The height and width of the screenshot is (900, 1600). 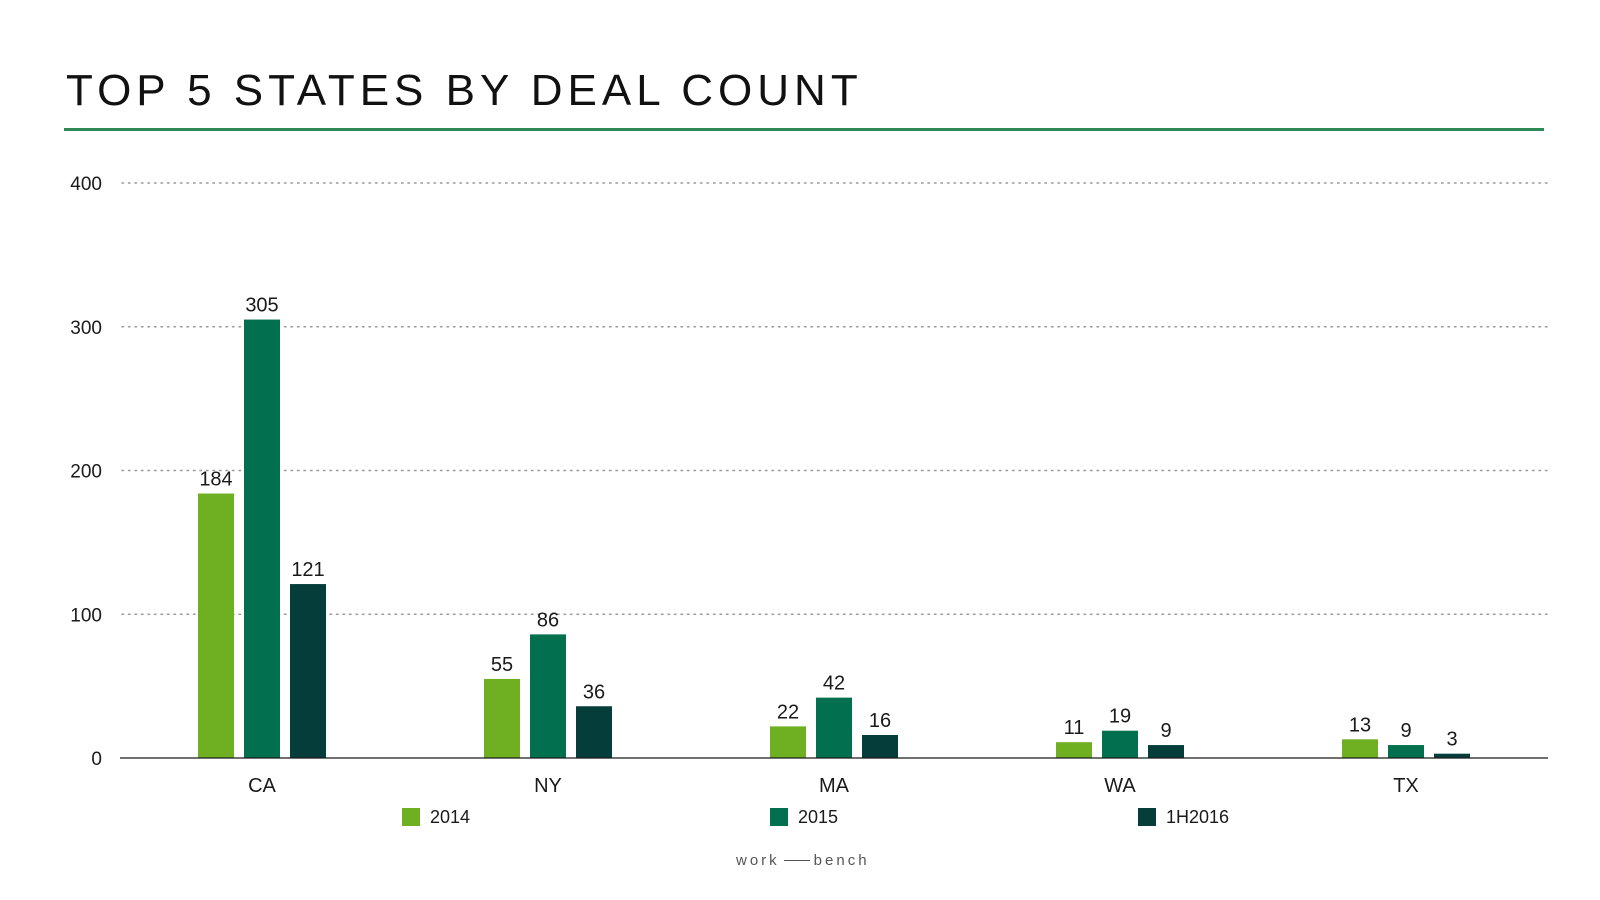 I want to click on data-label-wa-2014: 11, so click(x=1074, y=728).